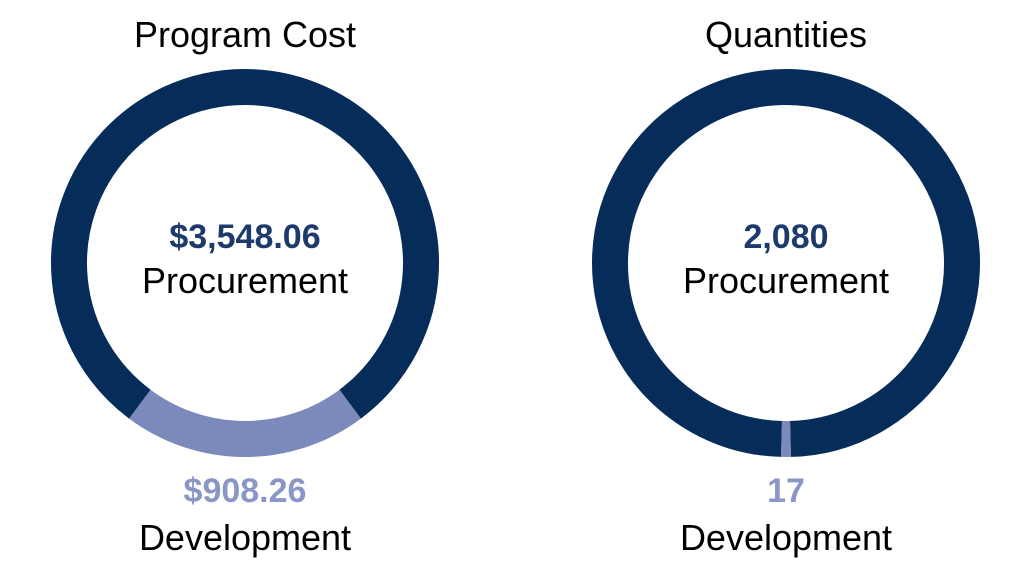  I want to click on quantities-procurement-value: 2,080, so click(786, 237).